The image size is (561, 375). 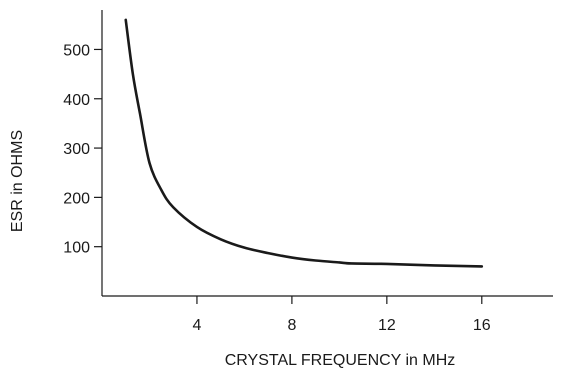 I want to click on x-tick-label-4: 4, so click(x=196, y=325).